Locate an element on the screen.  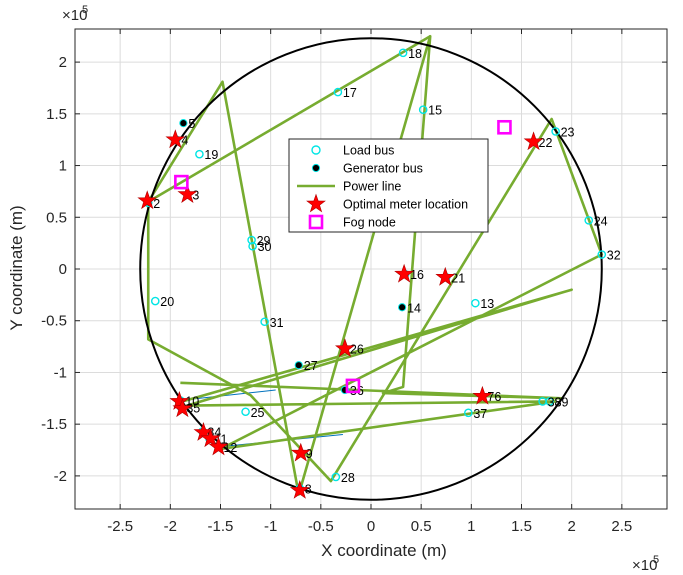
bus-label-5: 5 is located at coordinates (191, 124).